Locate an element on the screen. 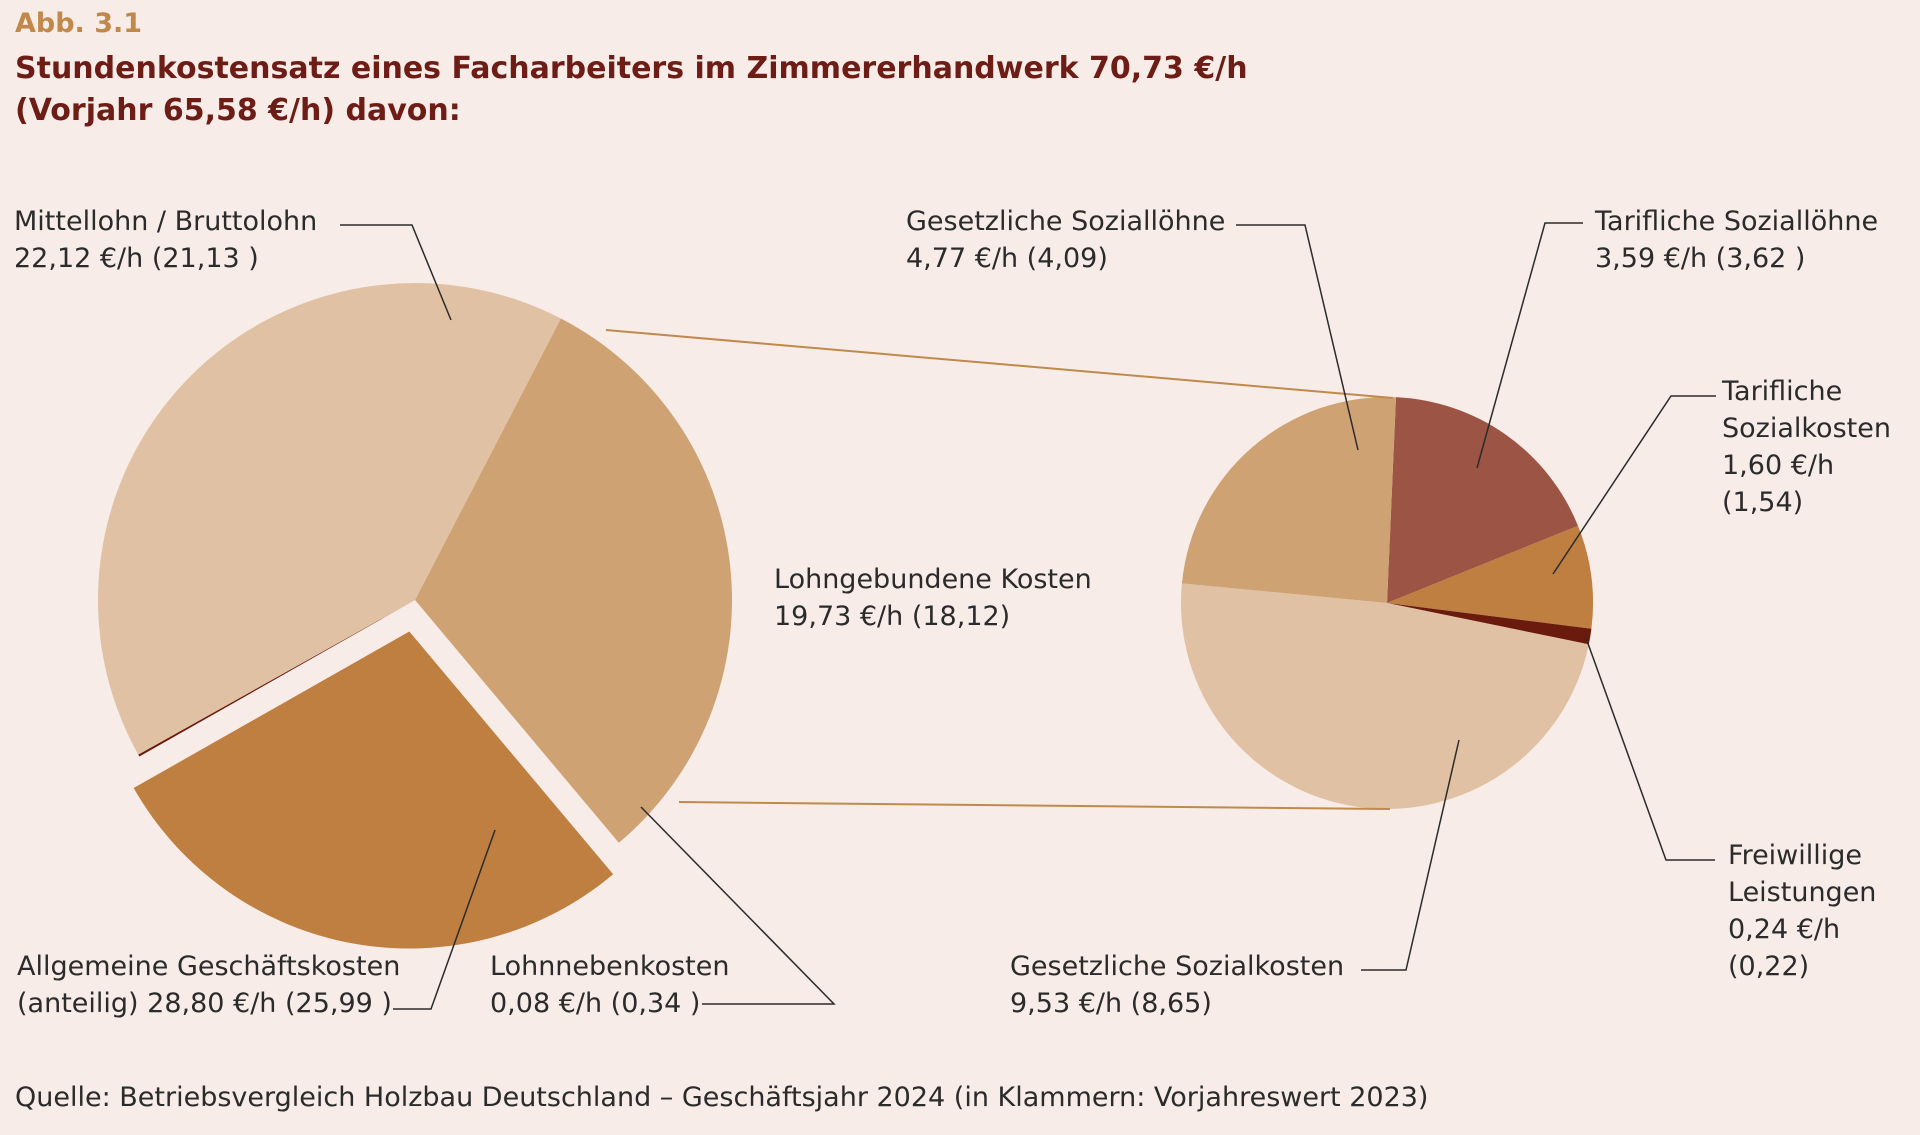  label-freiwillige-leistungen-line-1: Freiwillige is located at coordinates (1795, 855).